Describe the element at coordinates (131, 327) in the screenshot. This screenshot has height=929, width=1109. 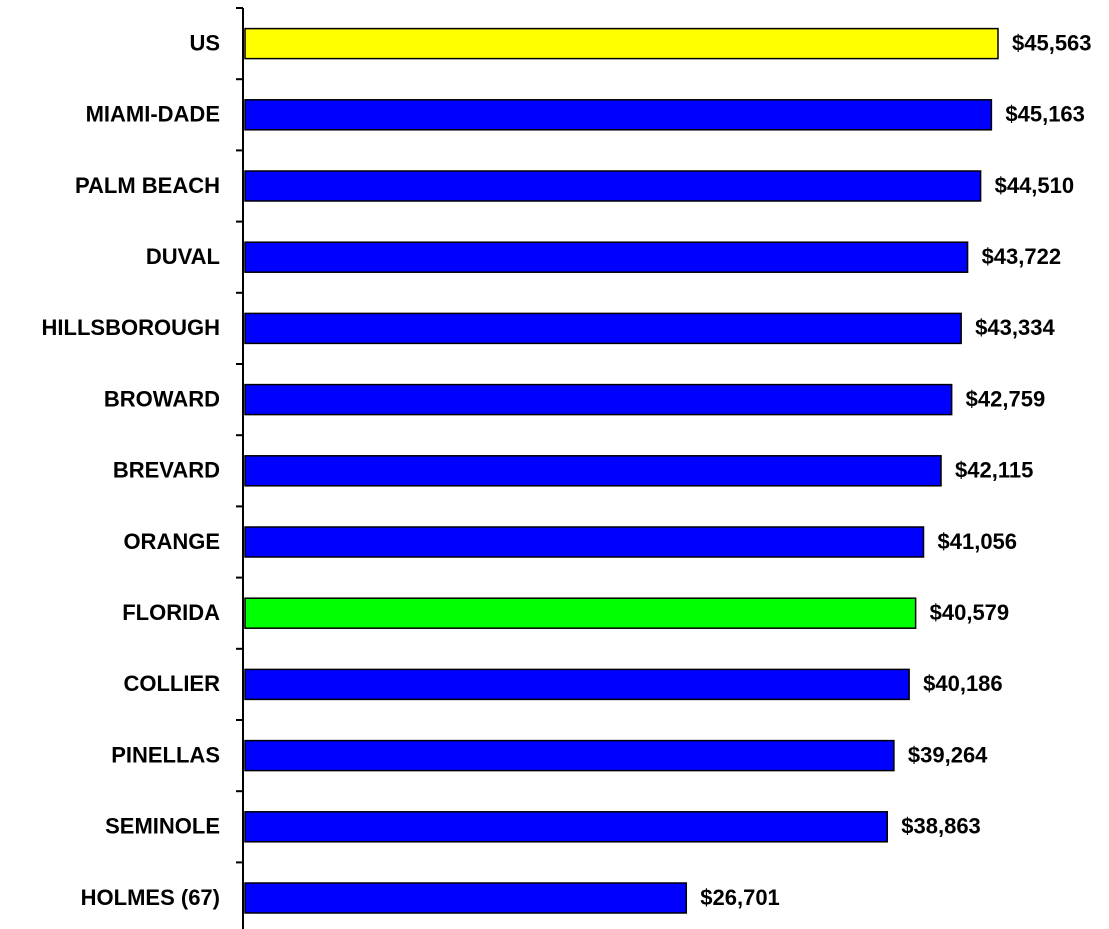
I see `category-label: HILLSBOROUGH` at that location.